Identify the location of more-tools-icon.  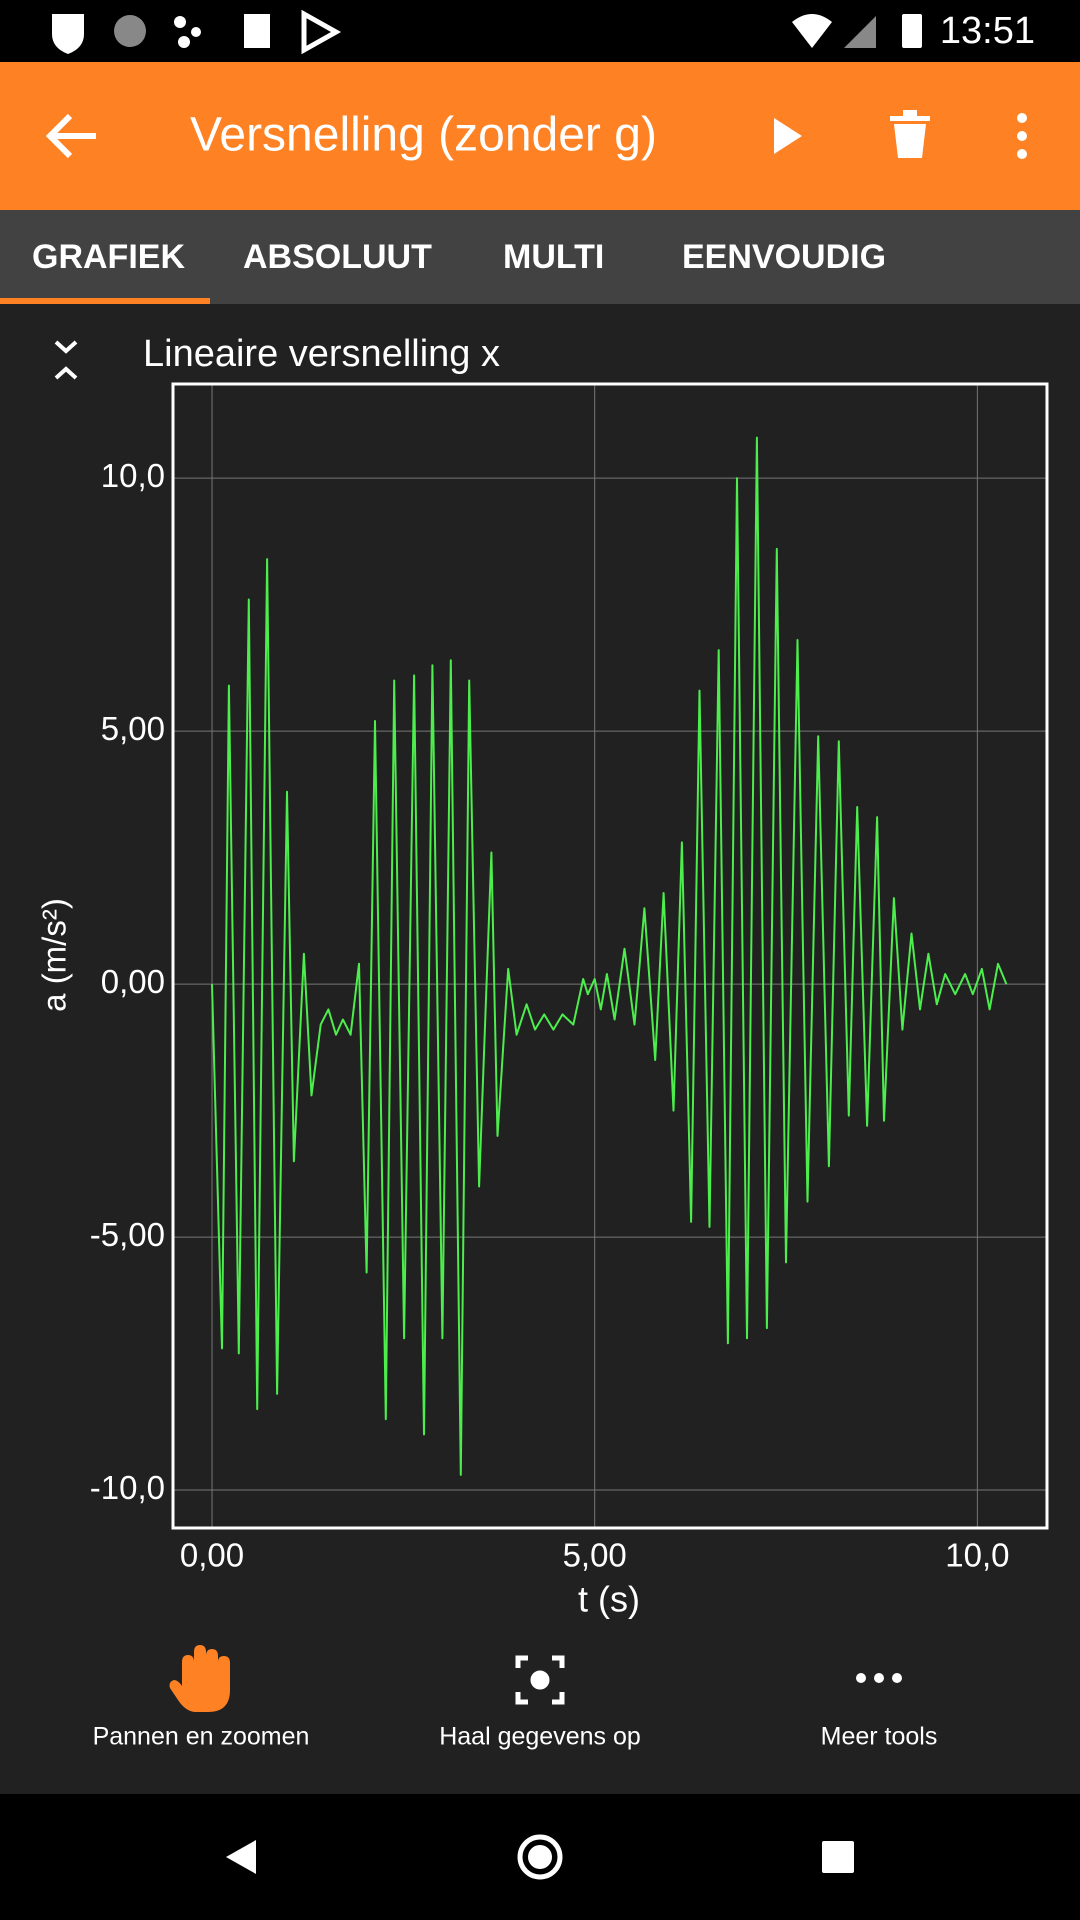
(879, 1678).